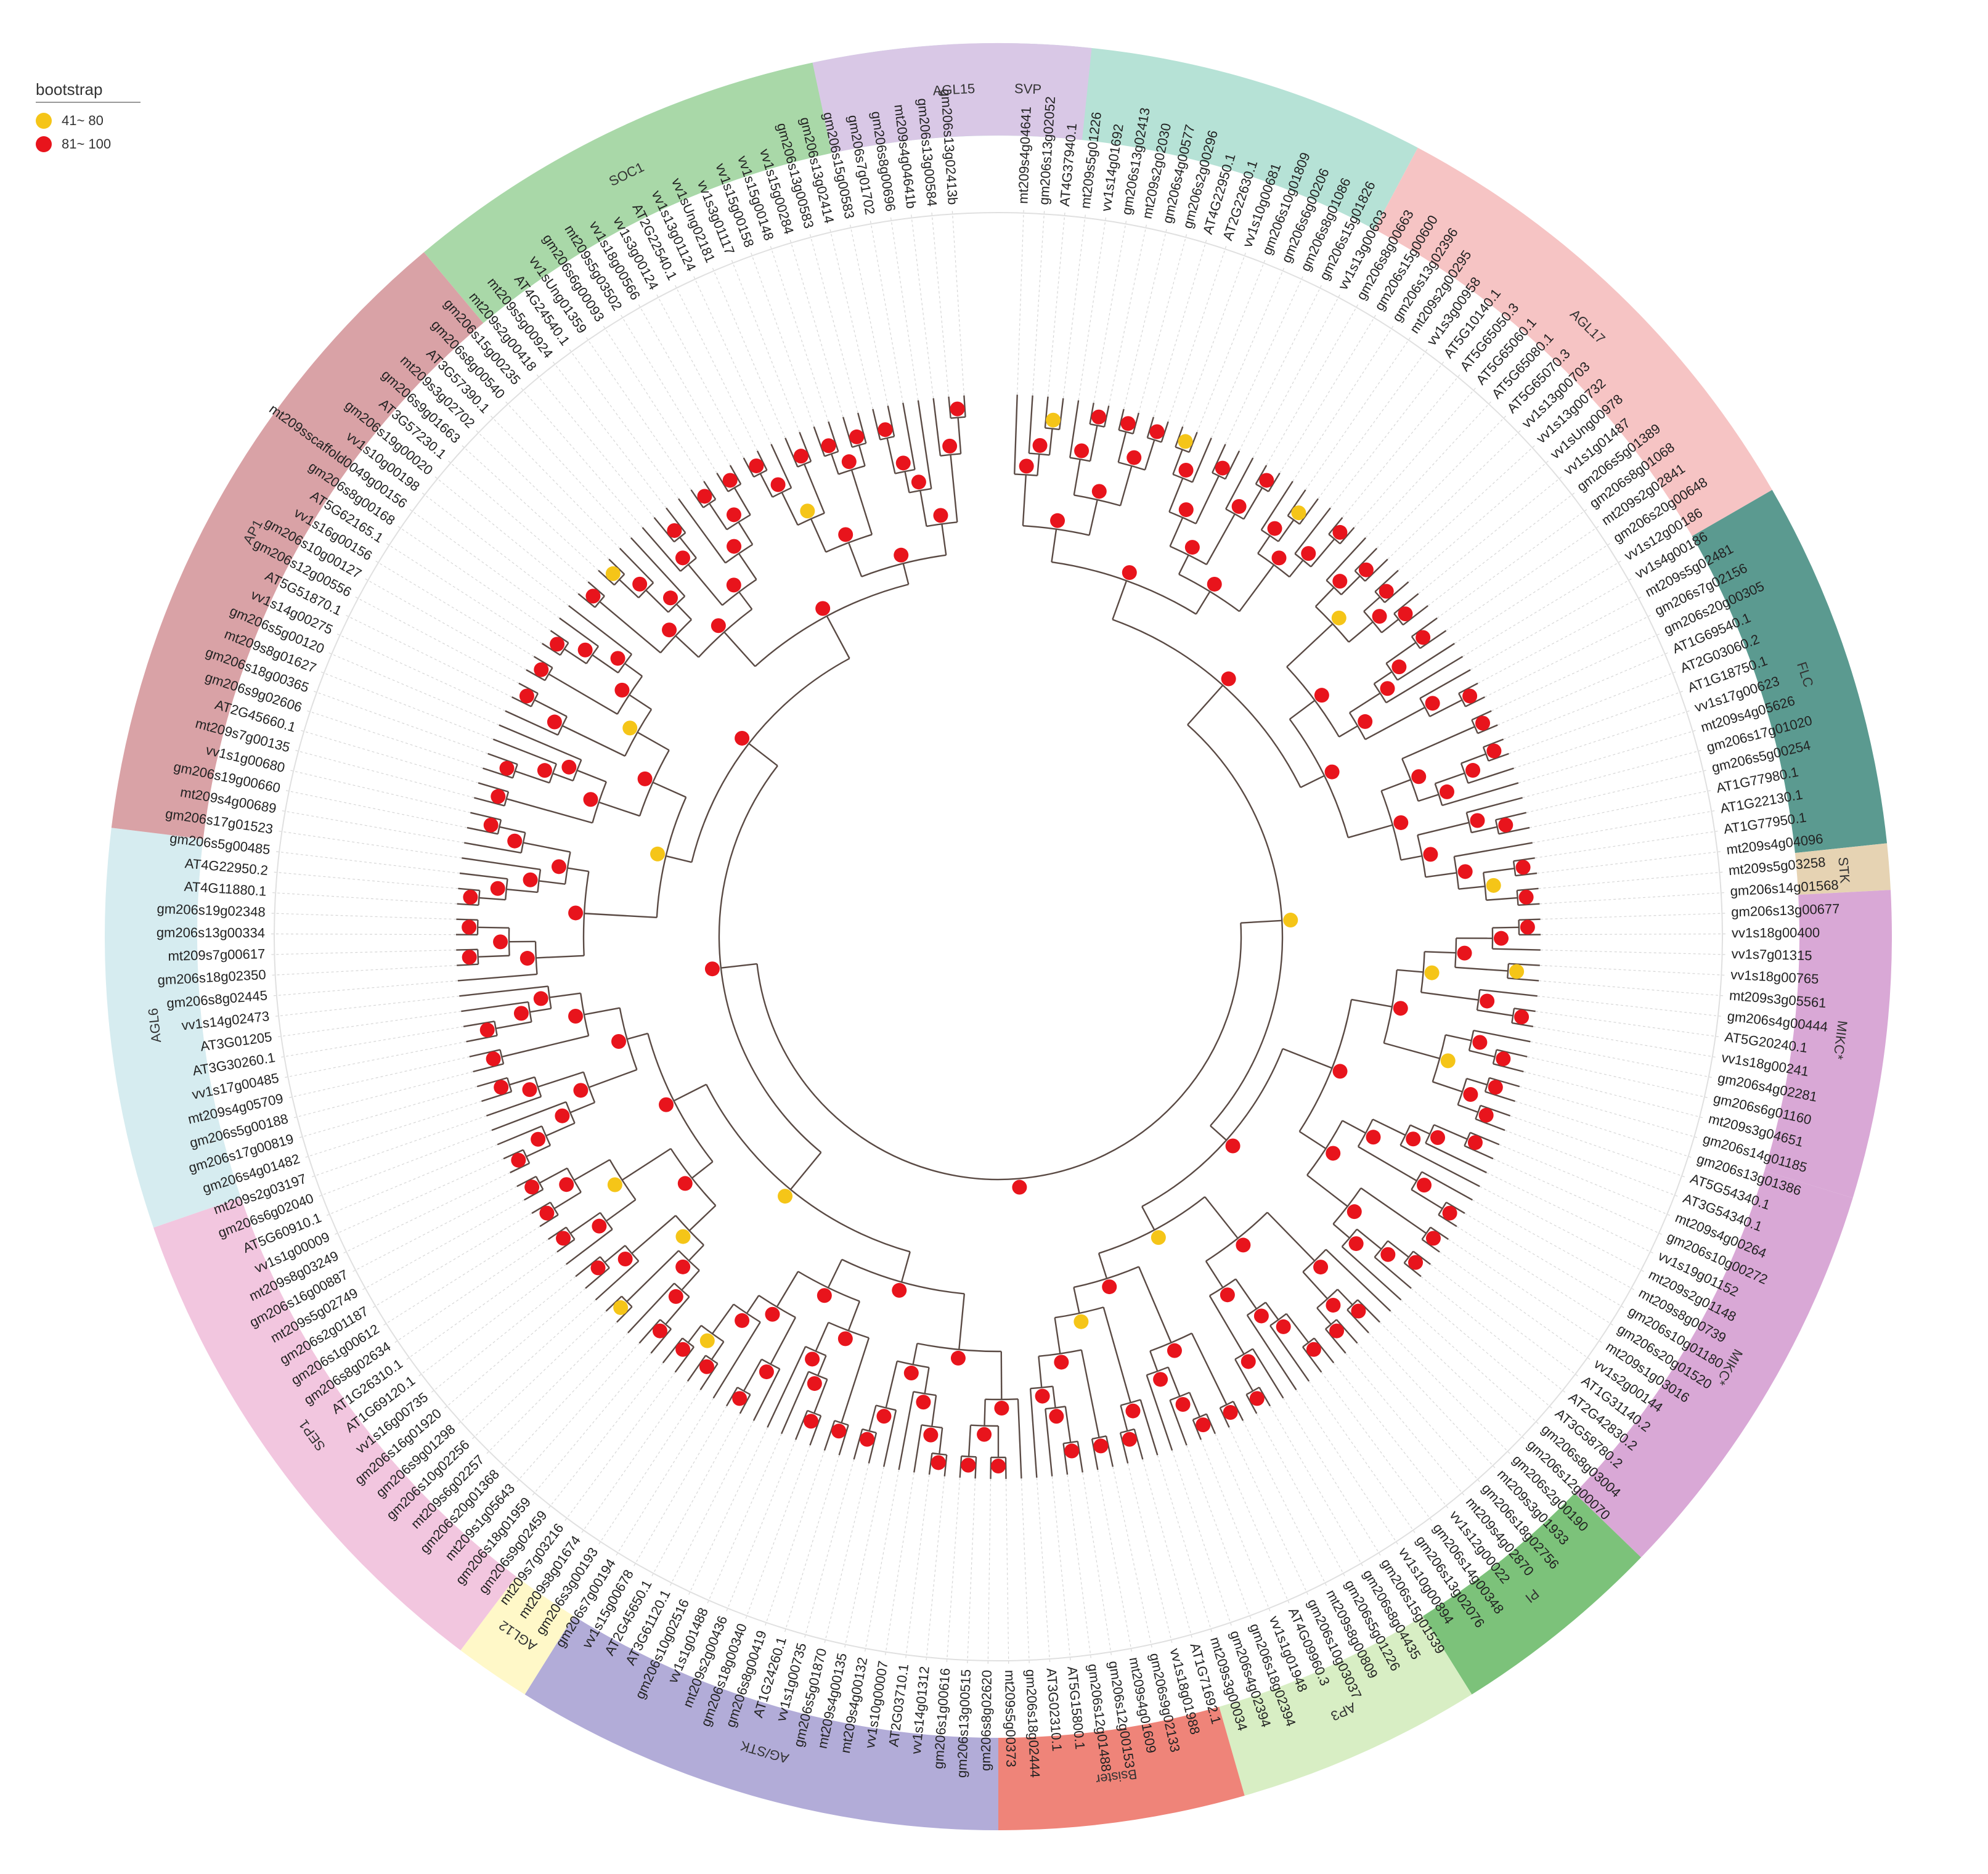 Image resolution: width=1988 pixels, height=1874 pixels. What do you see at coordinates (1785, 910) in the screenshot?
I see `leaf-label: gm206s13g00677` at bounding box center [1785, 910].